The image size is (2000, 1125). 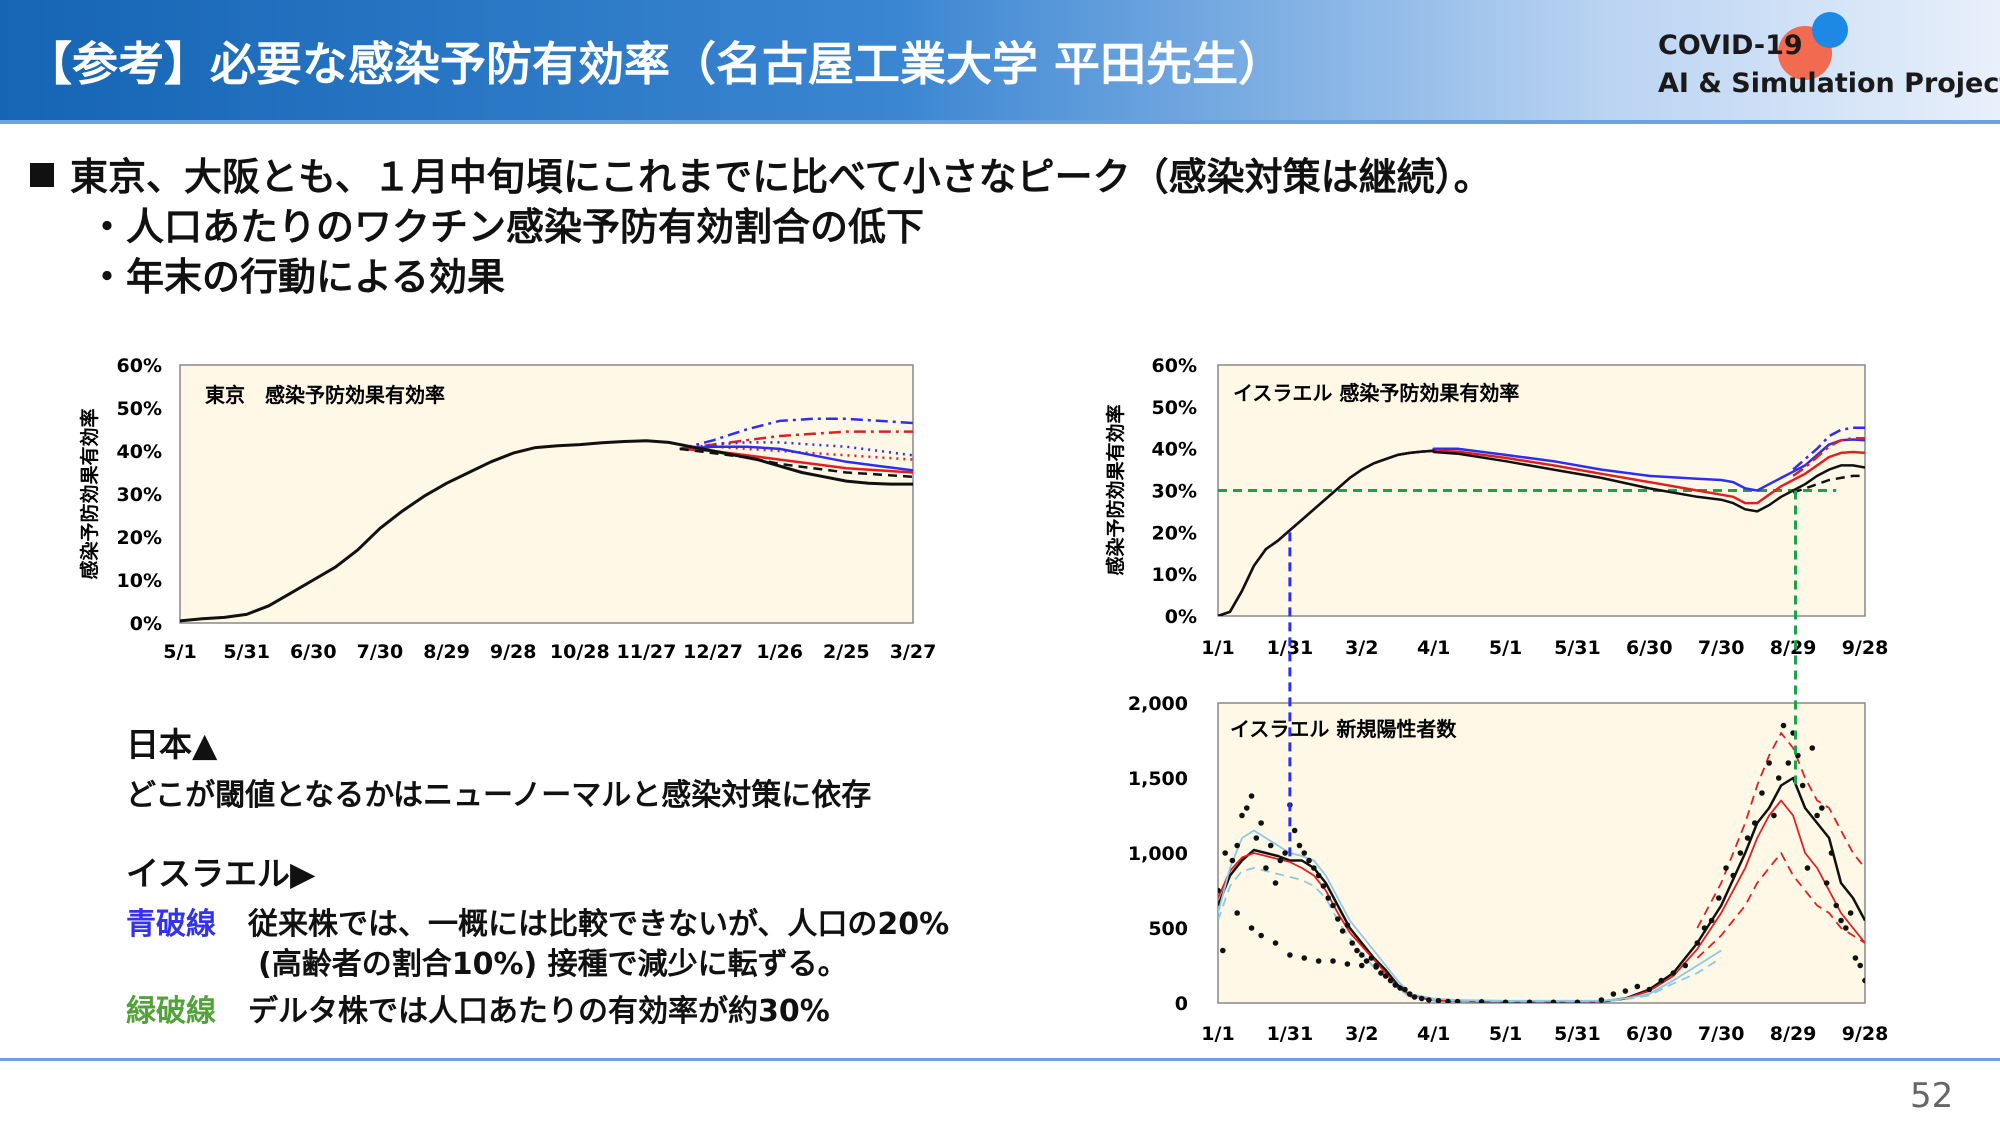 What do you see at coordinates (1541, 862) in the screenshot?
I see `israel-cases-series` at bounding box center [1541, 862].